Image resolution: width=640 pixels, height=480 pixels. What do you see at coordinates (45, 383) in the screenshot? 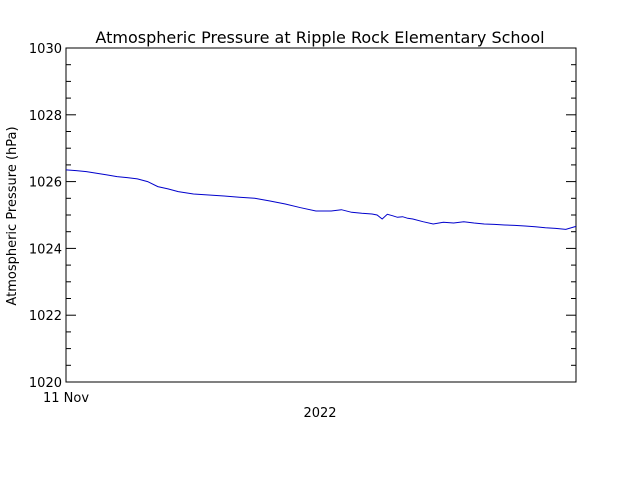
I see `y-tick-label: 1020` at bounding box center [45, 383].